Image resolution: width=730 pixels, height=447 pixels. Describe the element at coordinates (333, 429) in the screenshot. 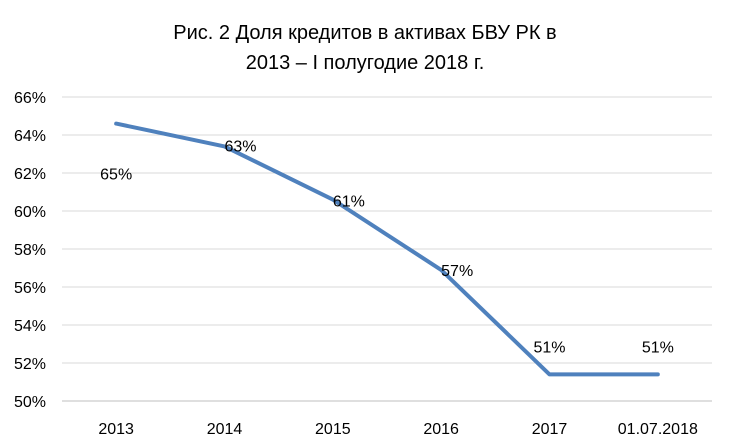

I see `x-tick-label: 2015` at that location.